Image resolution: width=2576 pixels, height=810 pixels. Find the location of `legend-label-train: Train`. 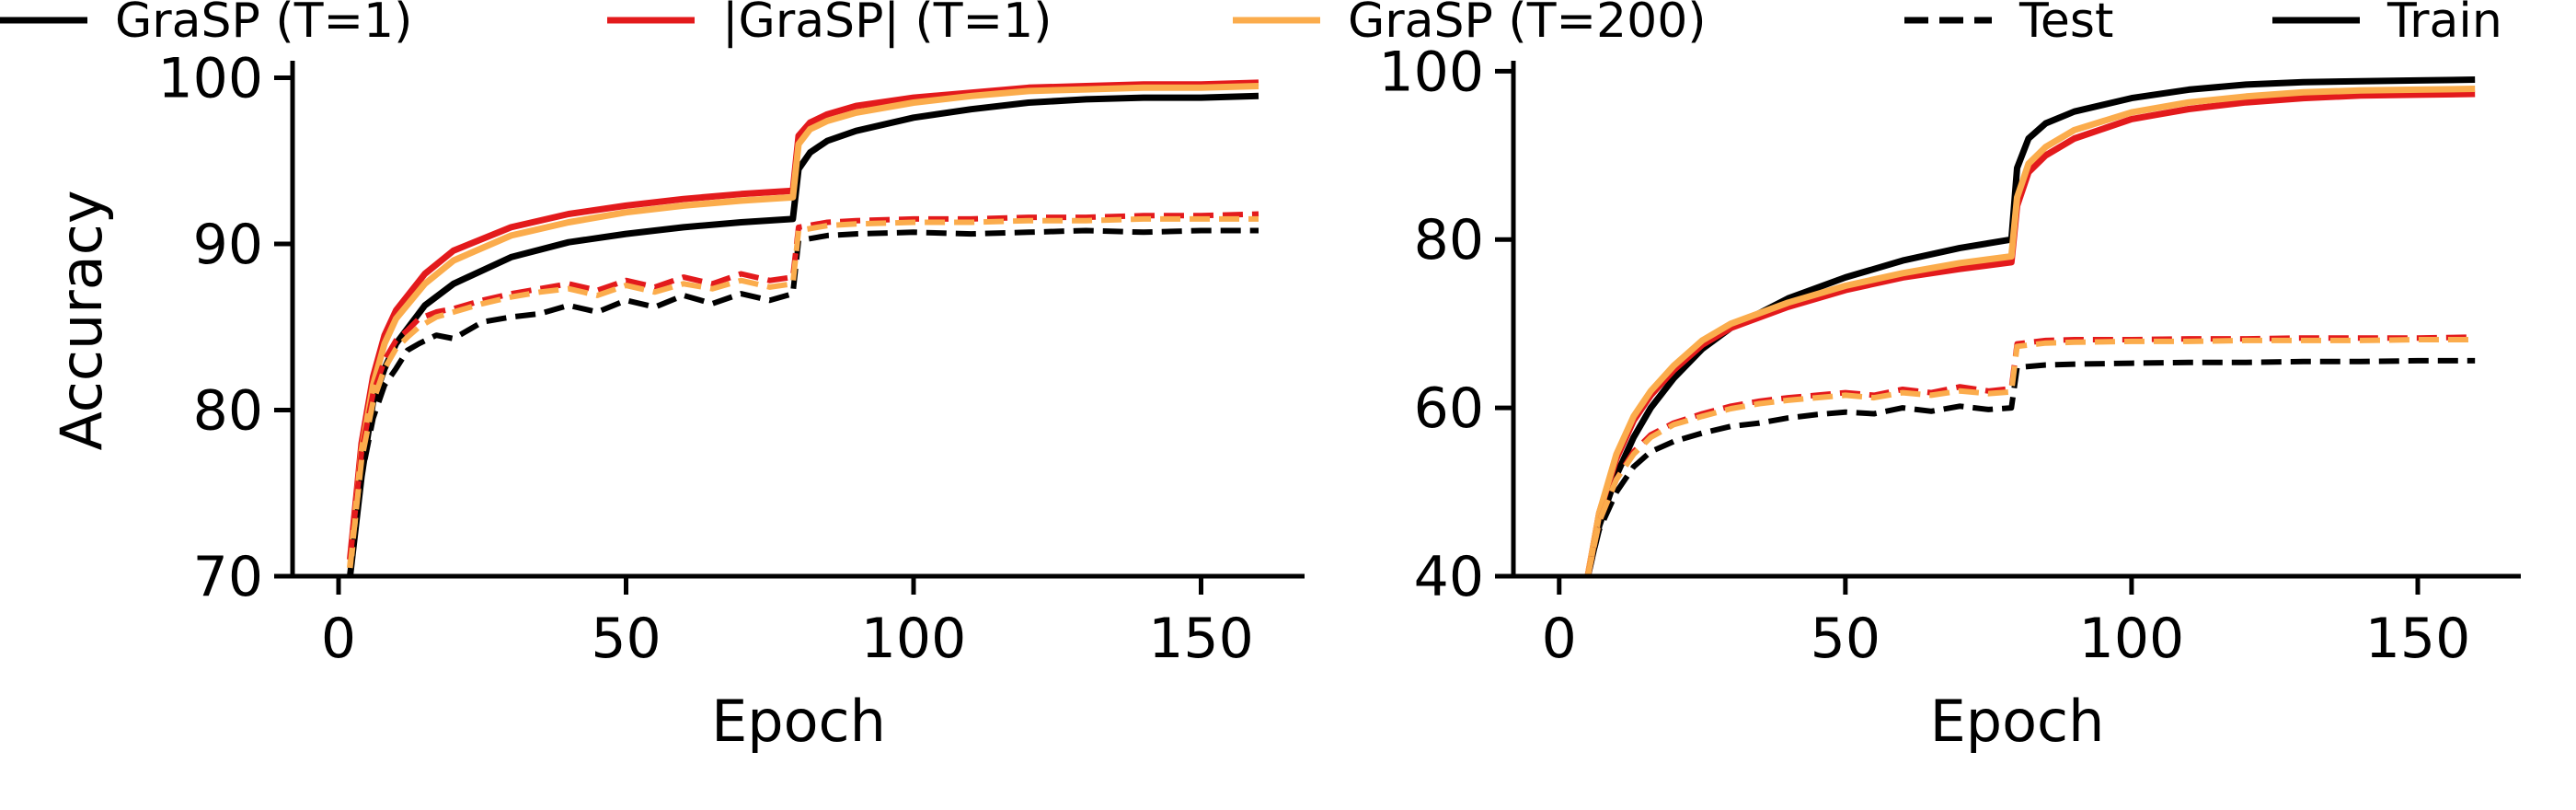

legend-label-train: Train is located at coordinates (2444, 24).